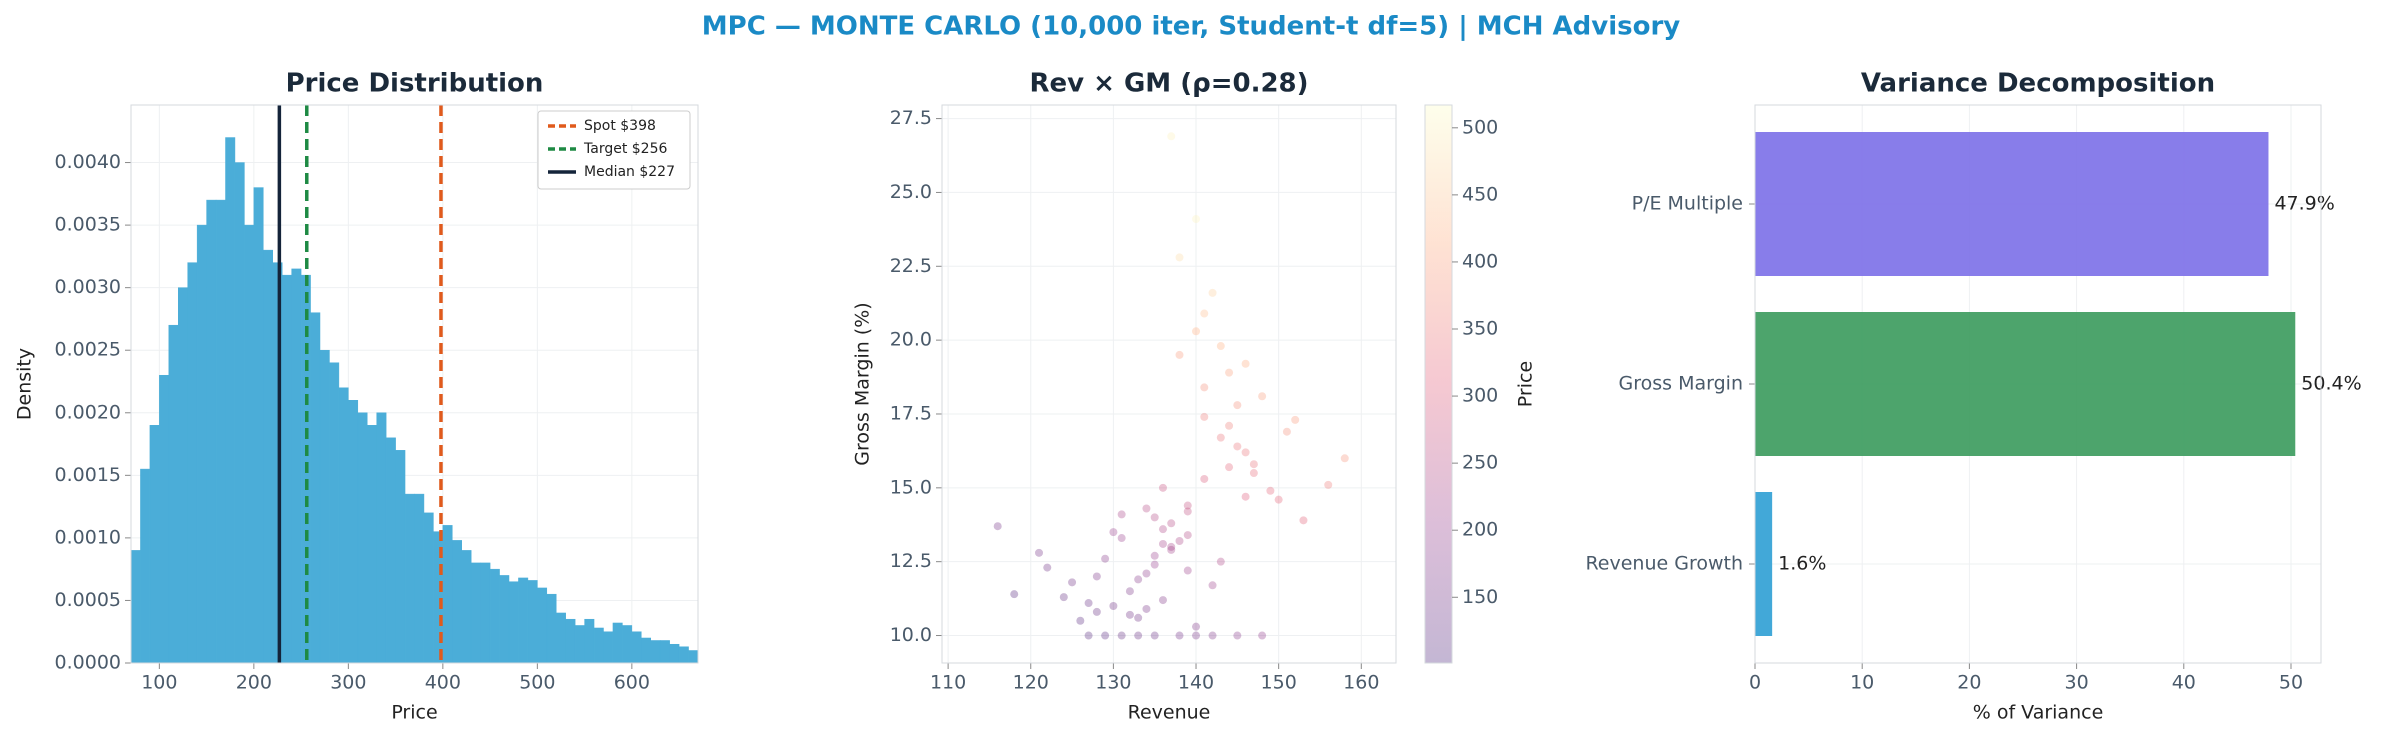 The width and height of the screenshot is (2382, 746). I want to click on y-tick-label: 10.0, so click(911, 635).